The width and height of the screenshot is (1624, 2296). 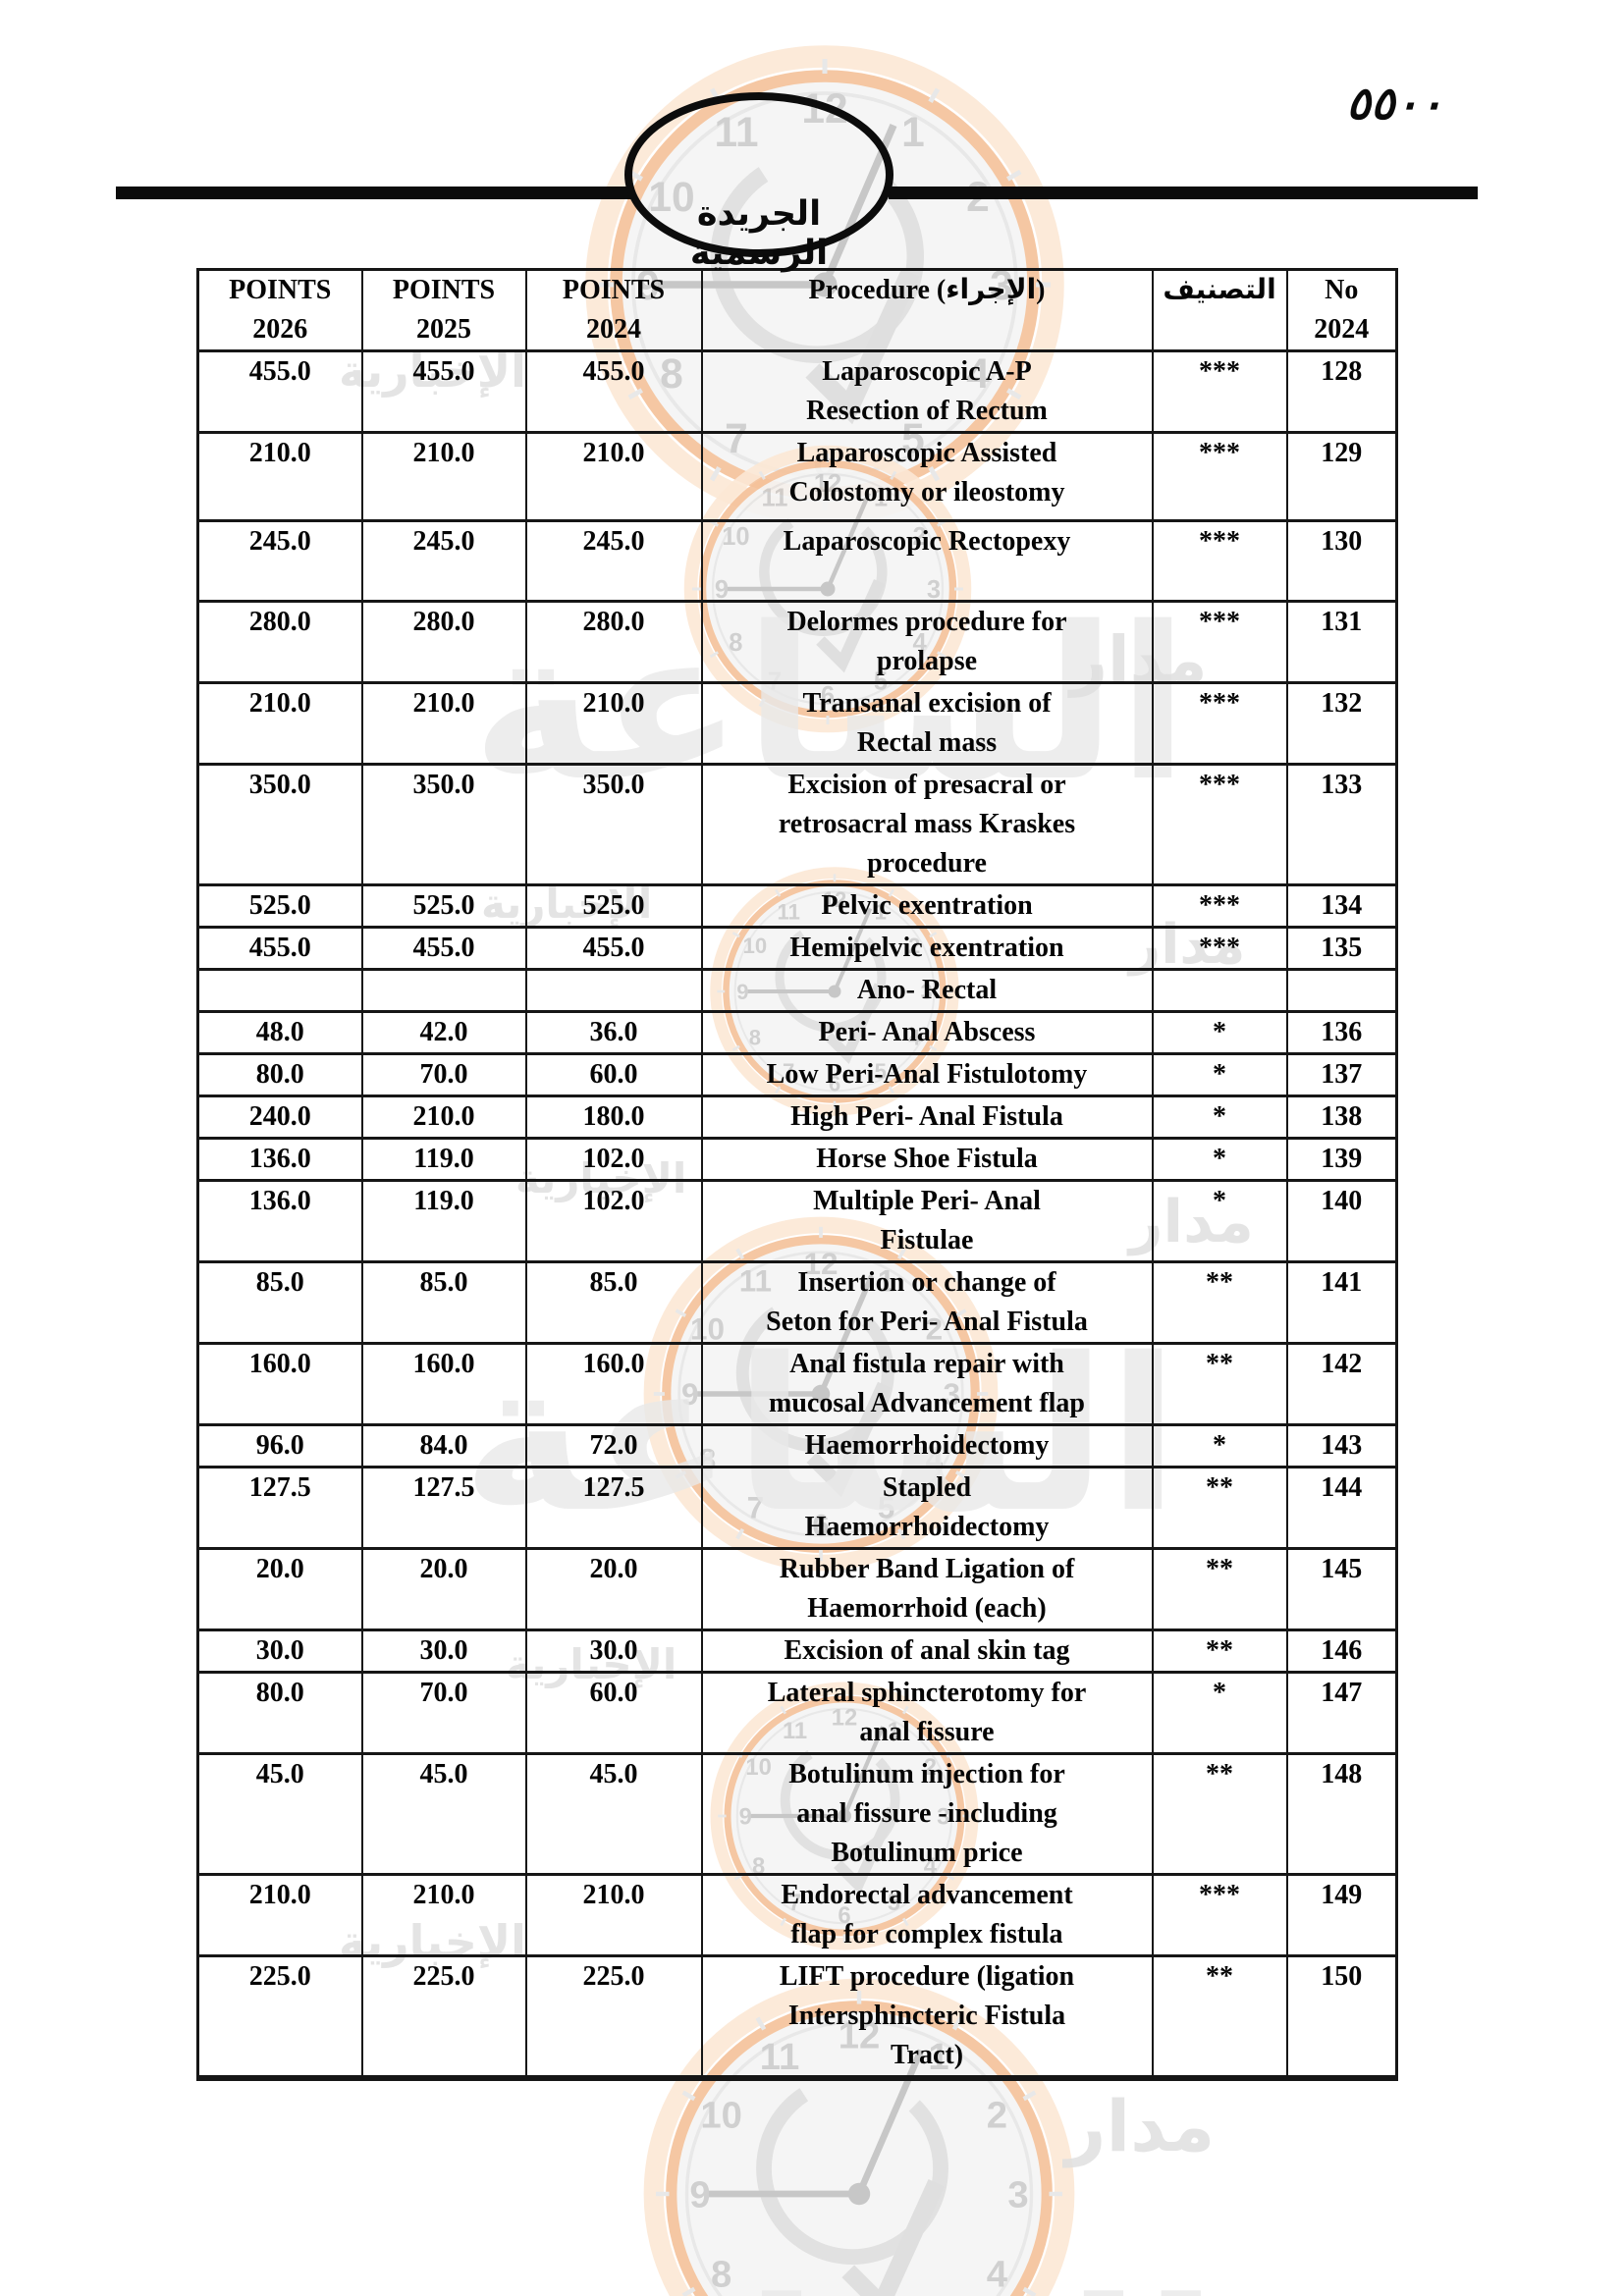 What do you see at coordinates (927, 1651) in the screenshot?
I see `procedure-cell: Excision of anal skin tag` at bounding box center [927, 1651].